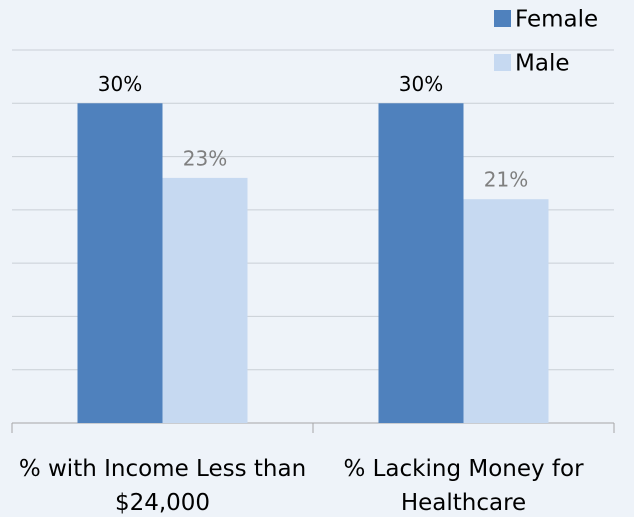 The height and width of the screenshot is (517, 634). I want to click on legend-label: Female, so click(556, 20).